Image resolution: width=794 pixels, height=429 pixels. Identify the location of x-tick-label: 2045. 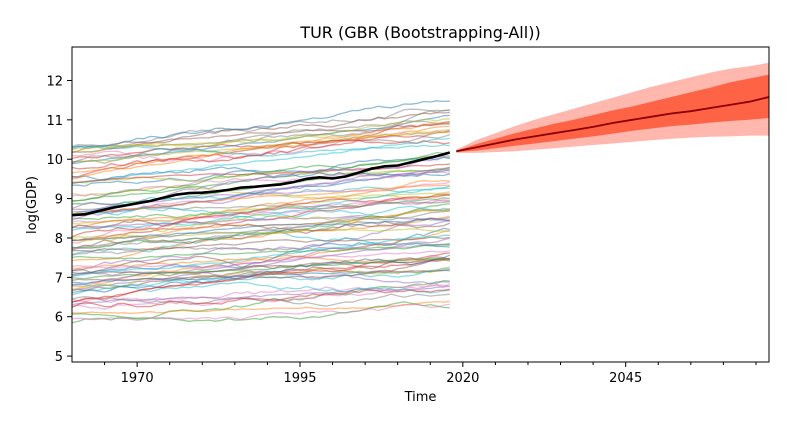
(625, 378).